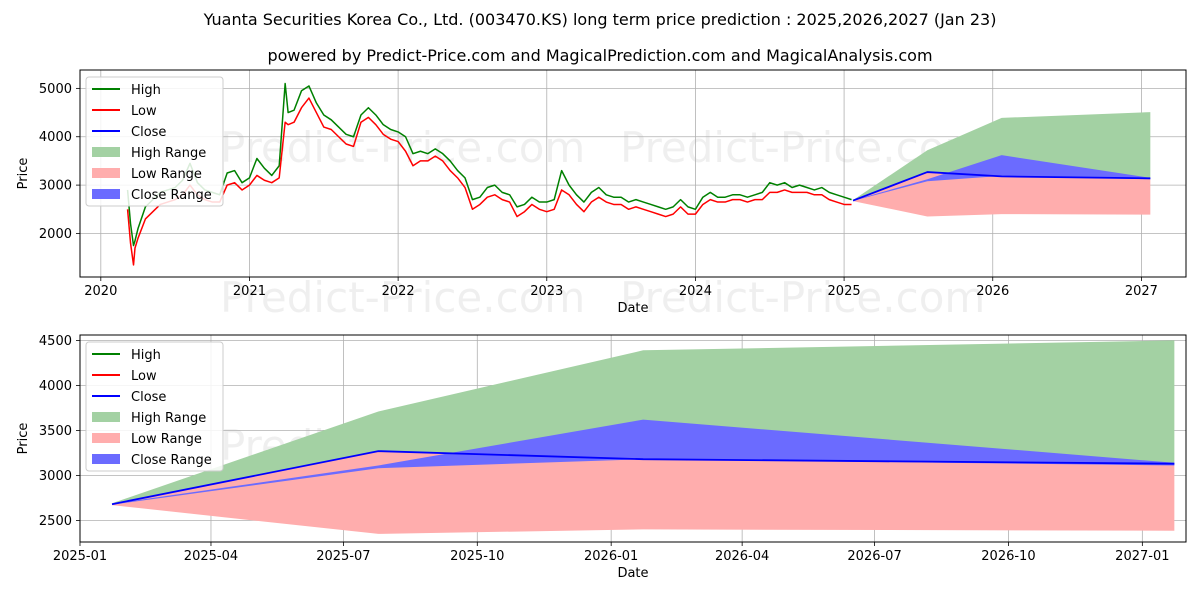 Image resolution: width=1200 pixels, height=600 pixels. Describe the element at coordinates (992, 291) in the screenshot. I see `x-tick-label: 2026` at that location.